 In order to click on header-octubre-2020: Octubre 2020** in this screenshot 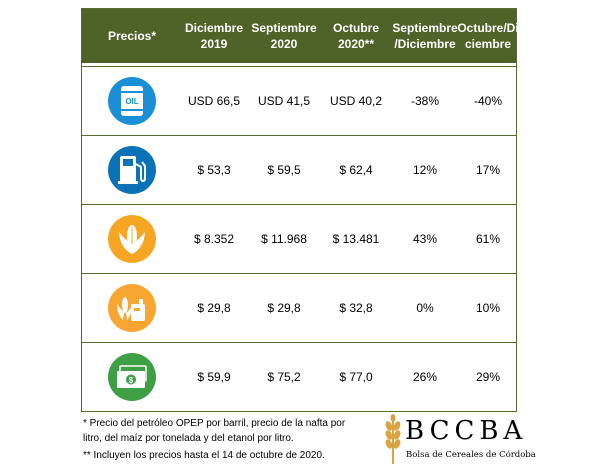, I will do `click(355, 36)`.